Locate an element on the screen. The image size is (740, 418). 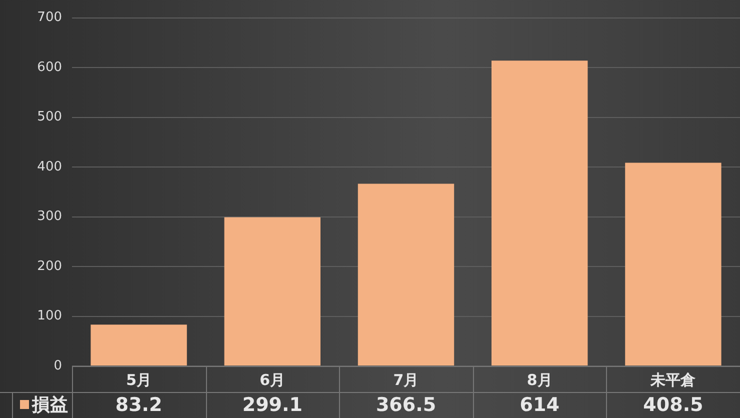
y-tick-label: 100 is located at coordinates (49, 316).